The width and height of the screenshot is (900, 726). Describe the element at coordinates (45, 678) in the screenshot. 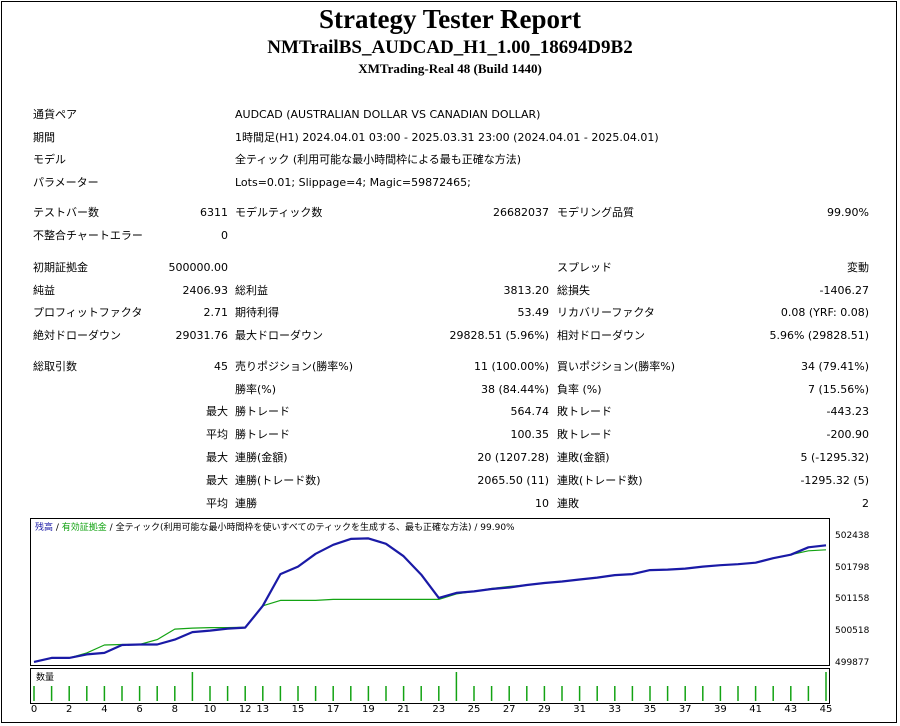

I see `volume-label: 数量` at that location.